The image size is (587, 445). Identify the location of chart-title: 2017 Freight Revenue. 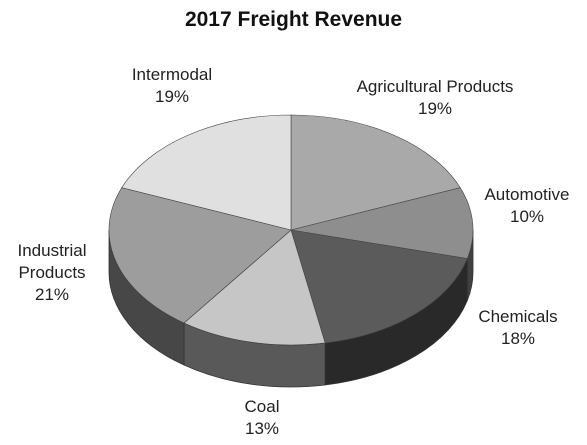
(293, 19).